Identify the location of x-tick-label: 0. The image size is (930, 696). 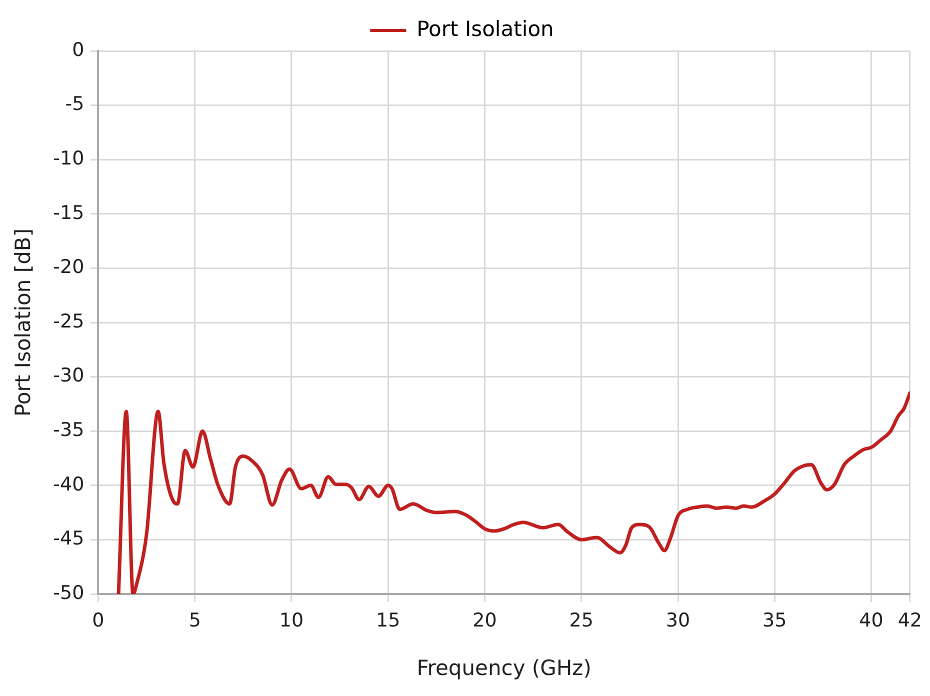
(98, 620).